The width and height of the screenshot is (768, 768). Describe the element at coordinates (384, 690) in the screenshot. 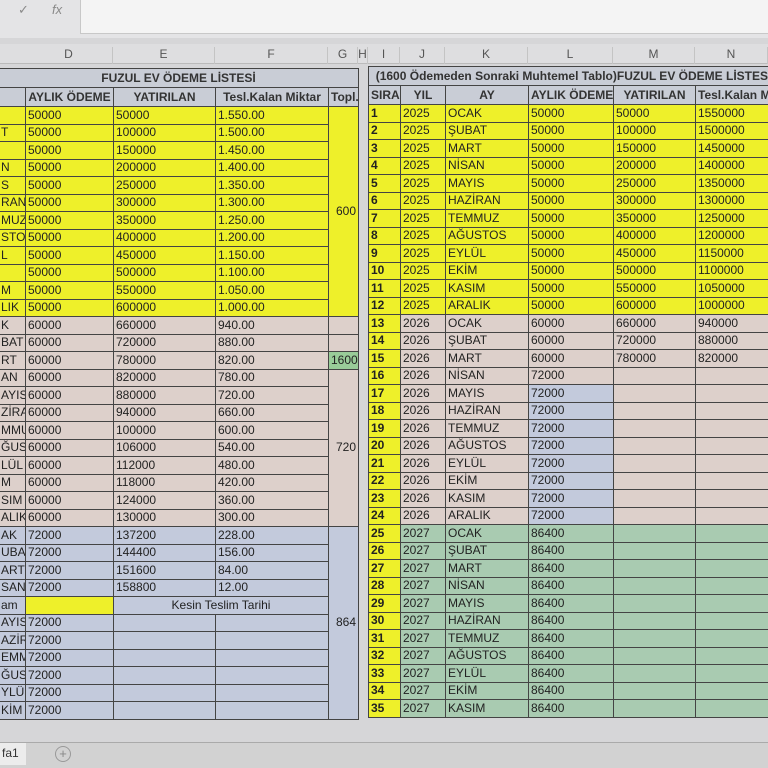

I see `row-number-cell: 34` at that location.